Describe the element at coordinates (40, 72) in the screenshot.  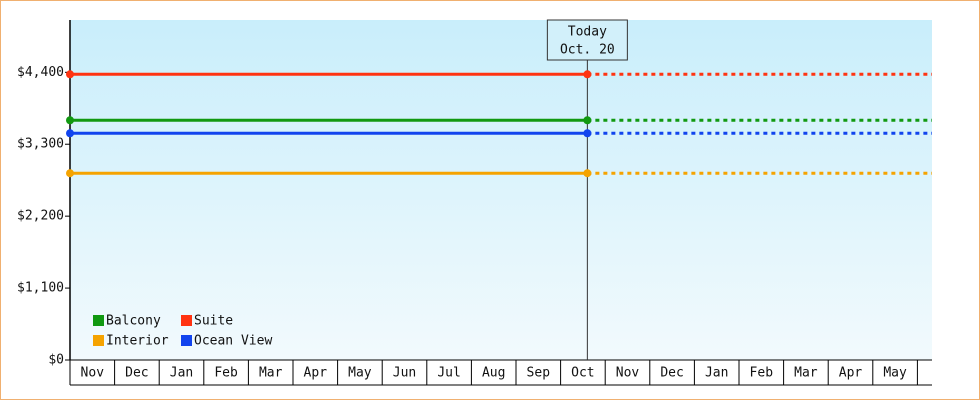
I see `y-tick-label: $4,400` at that location.